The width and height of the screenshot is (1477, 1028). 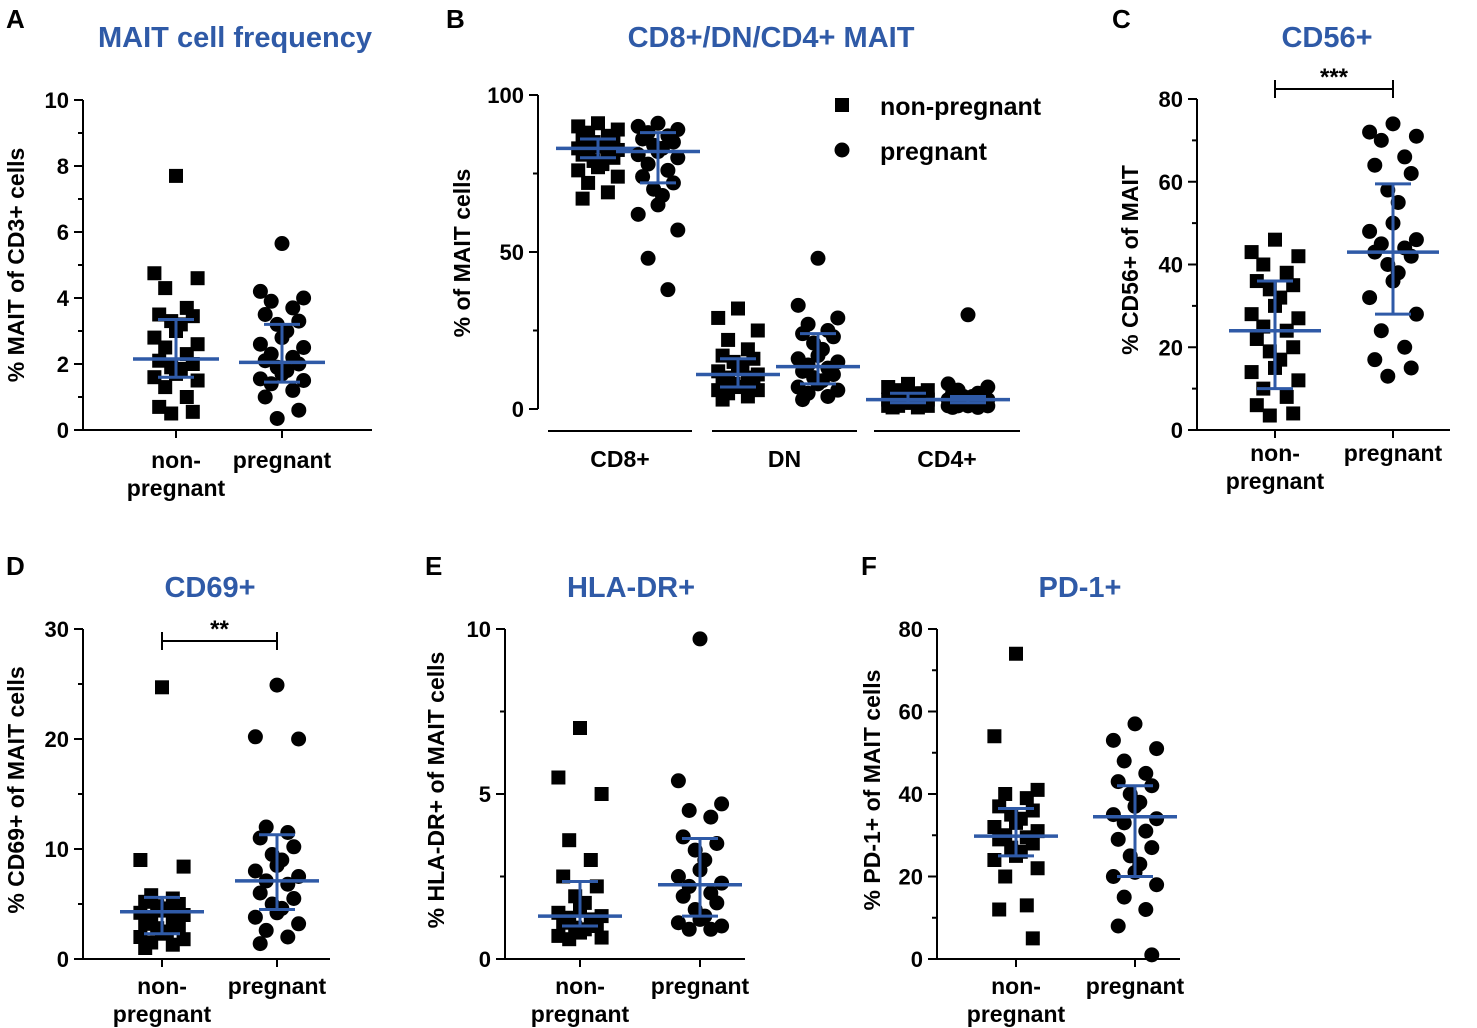 I want to click on panel-a-y-tick-label: 6, so click(x=63, y=232).